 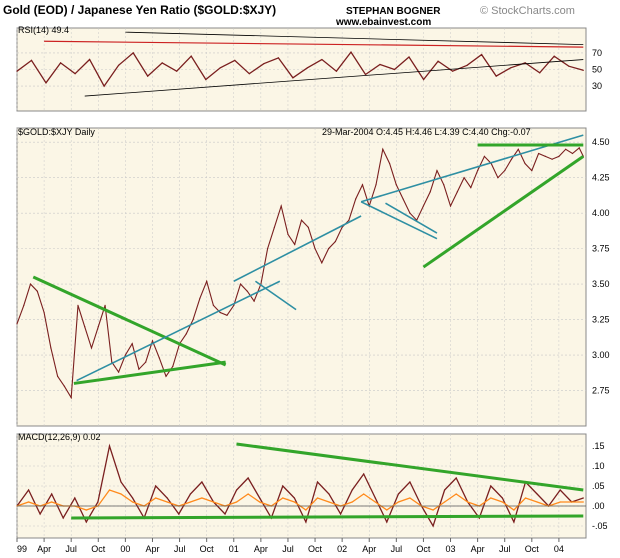 I want to click on macd-label: MACD(12,26,9) 0.02, so click(x=59, y=437).